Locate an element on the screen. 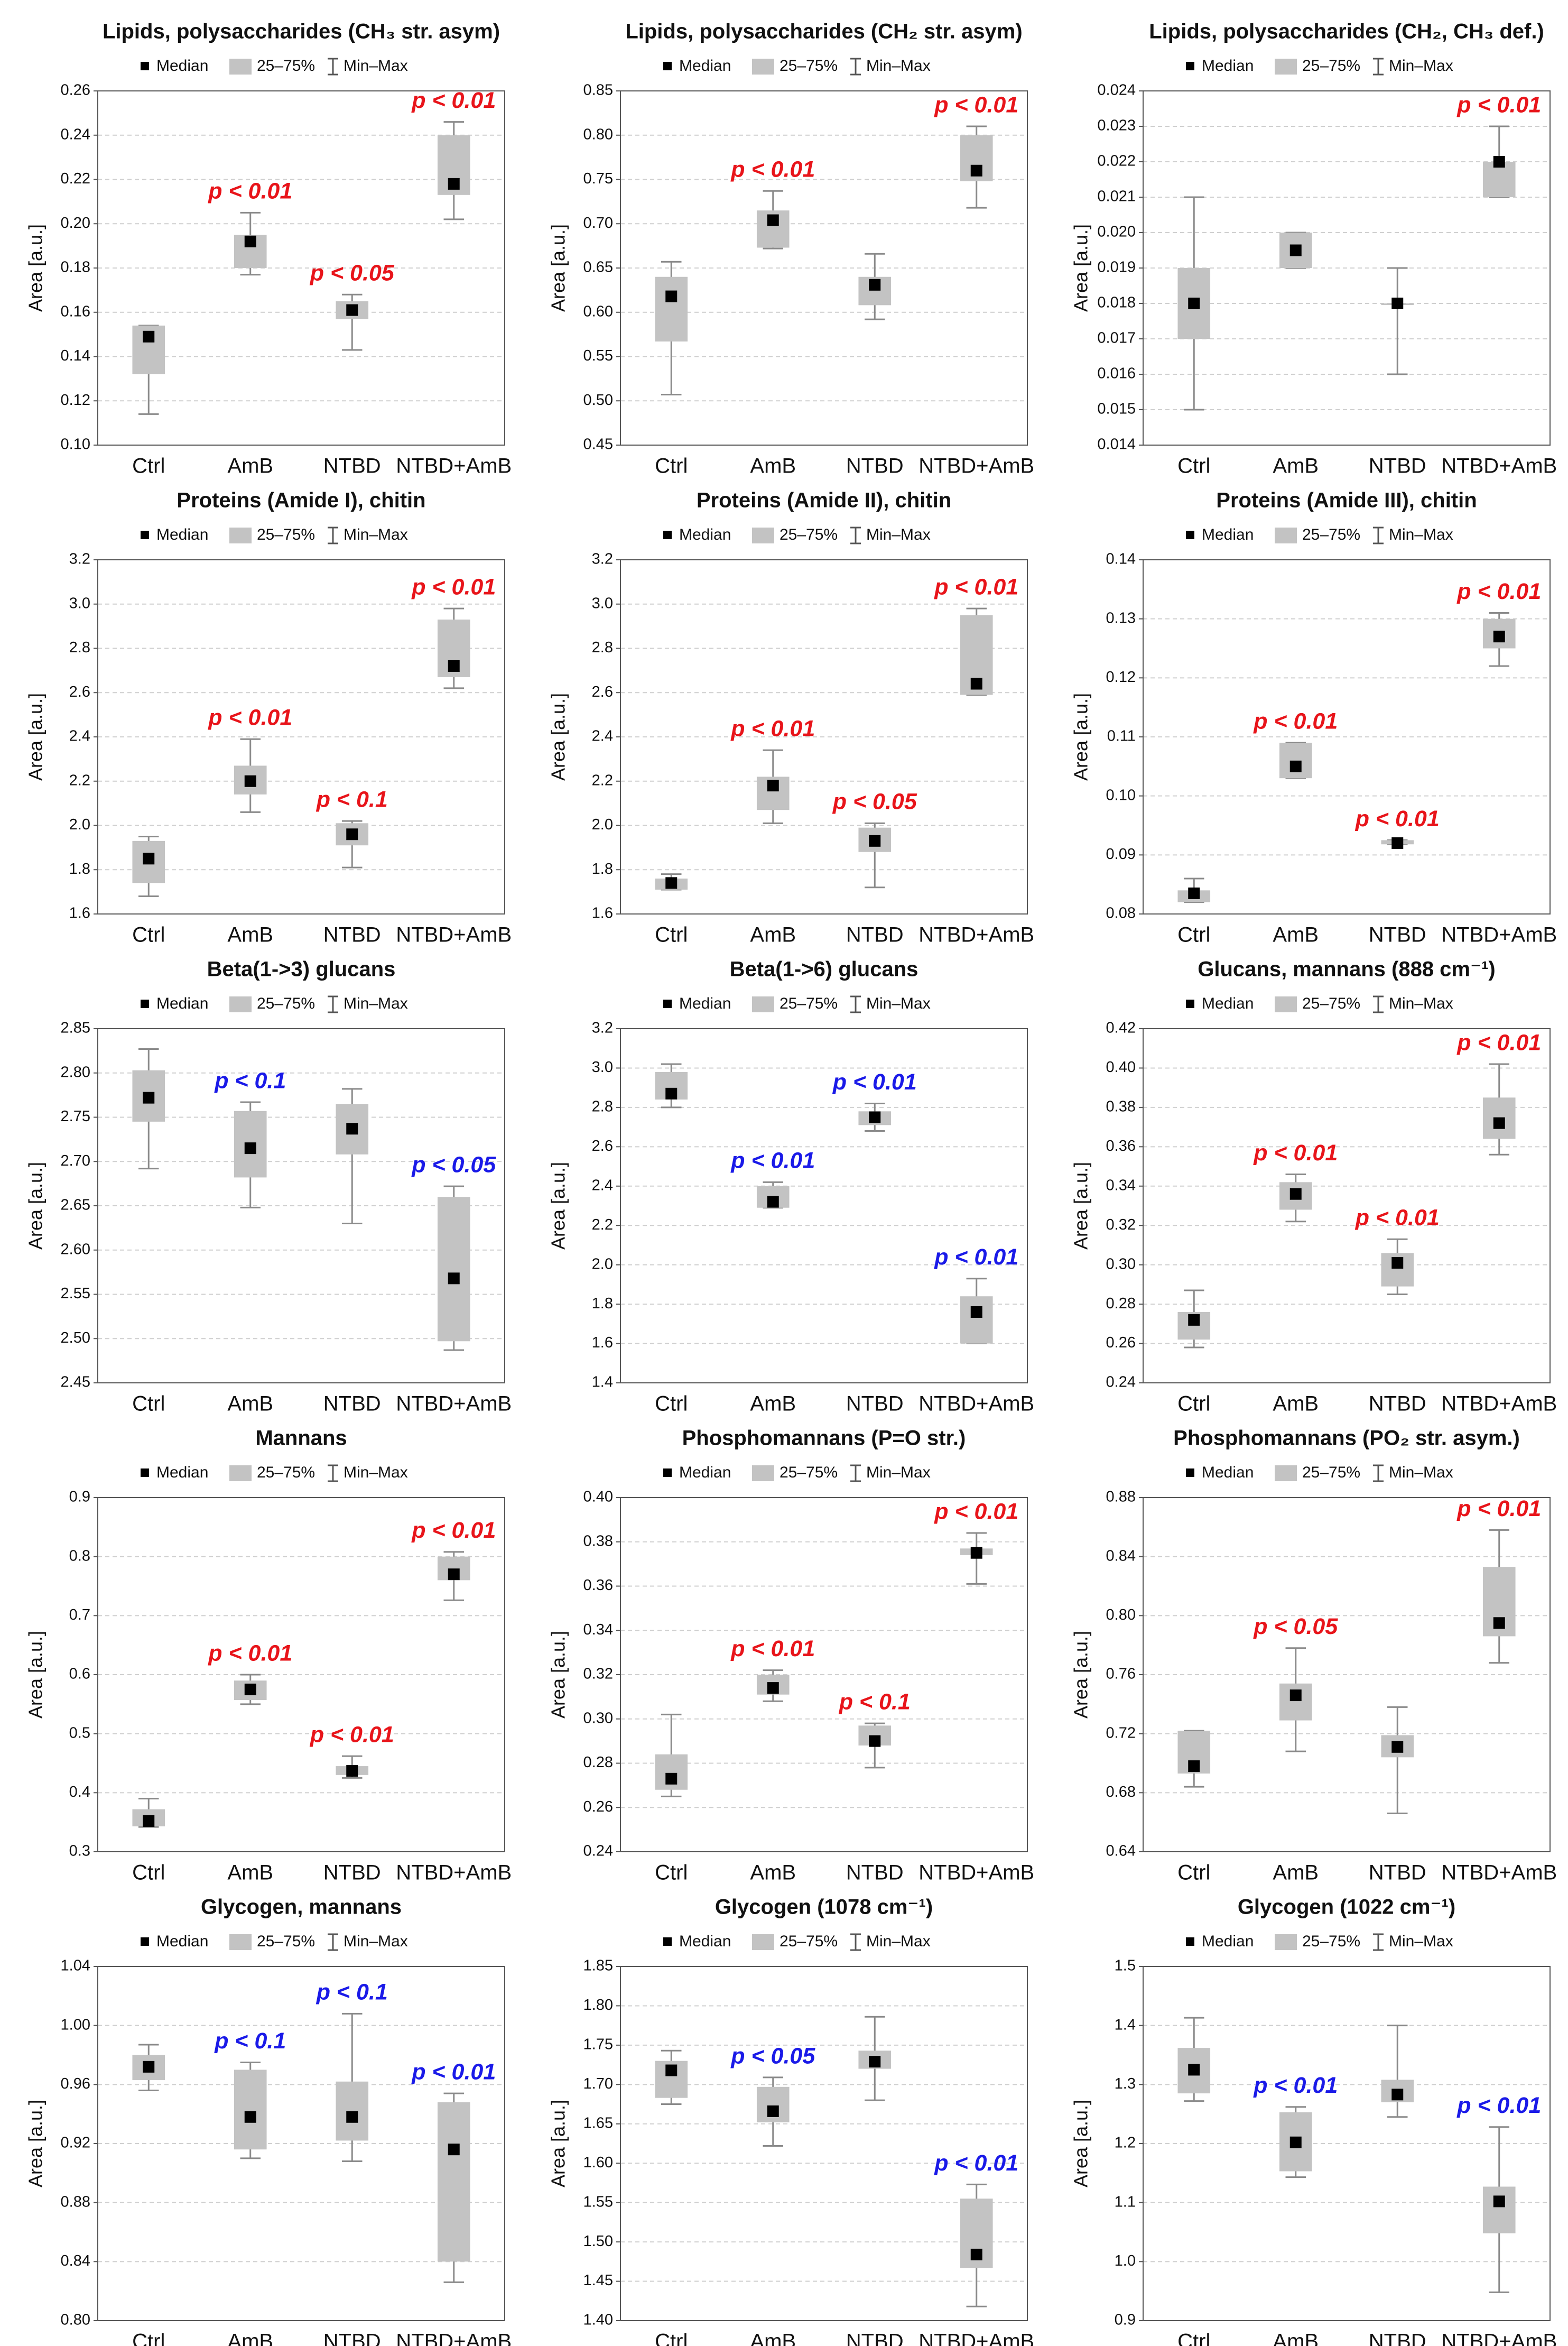 The height and width of the screenshot is (2346, 1568). y-tick-label: 1.60 is located at coordinates (598, 2162).